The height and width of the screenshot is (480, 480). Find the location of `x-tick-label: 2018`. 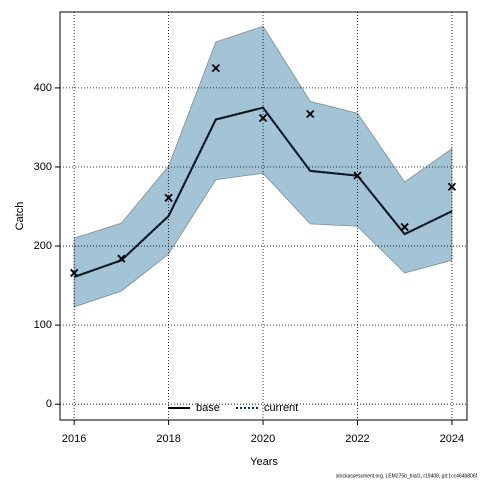

x-tick-label: 2018 is located at coordinates (168, 439).